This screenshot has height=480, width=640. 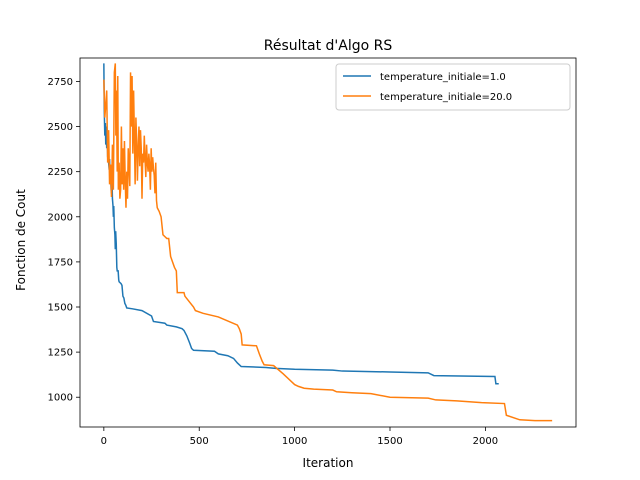 What do you see at coordinates (199, 441) in the screenshot?
I see `x-tick-label: 500` at bounding box center [199, 441].